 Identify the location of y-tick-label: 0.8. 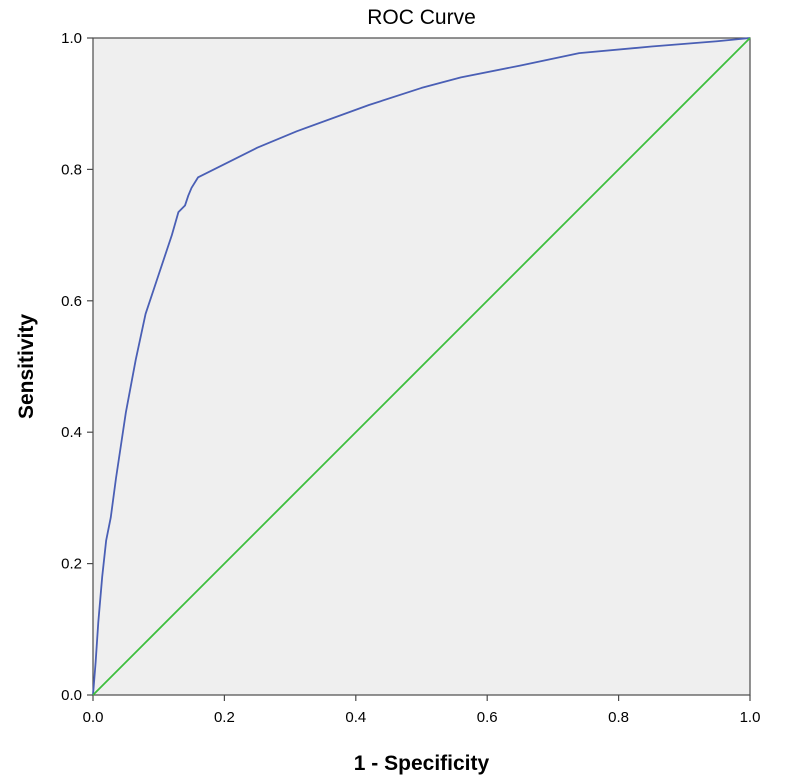
(71, 169).